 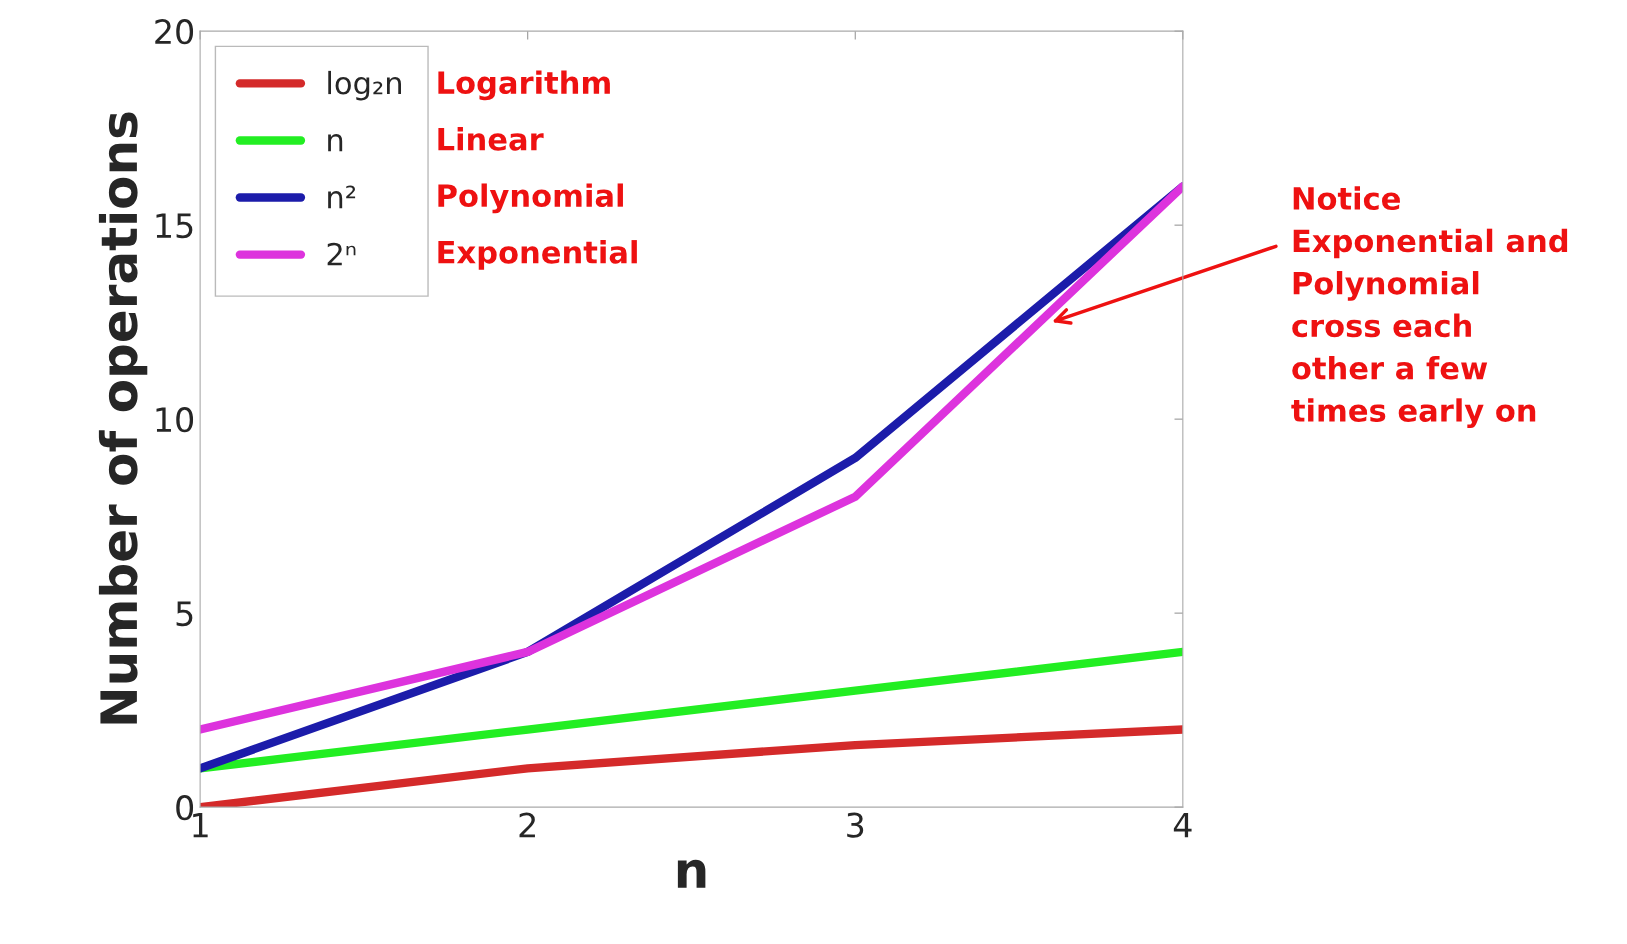 I want to click on y-axis-title: Number of operations, so click(x=123, y=418).